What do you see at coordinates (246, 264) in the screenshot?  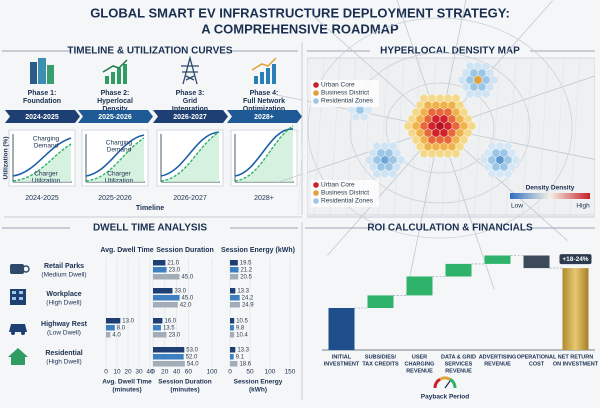 I see `value-label: 19.5` at bounding box center [246, 264].